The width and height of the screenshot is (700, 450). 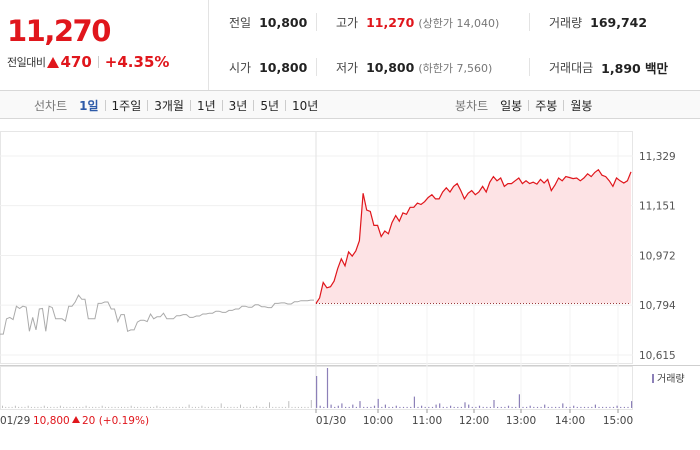 I want to click on up-triangle-icon, so click(x=76, y=419).